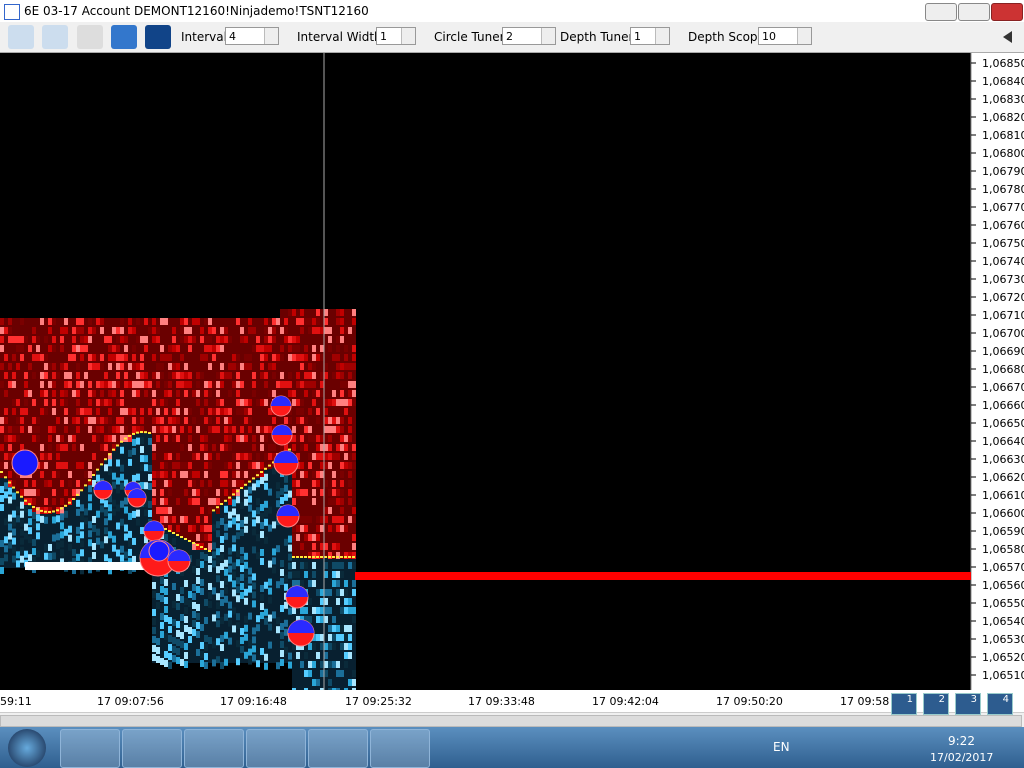  I want to click on grid-button, so click(124, 37).